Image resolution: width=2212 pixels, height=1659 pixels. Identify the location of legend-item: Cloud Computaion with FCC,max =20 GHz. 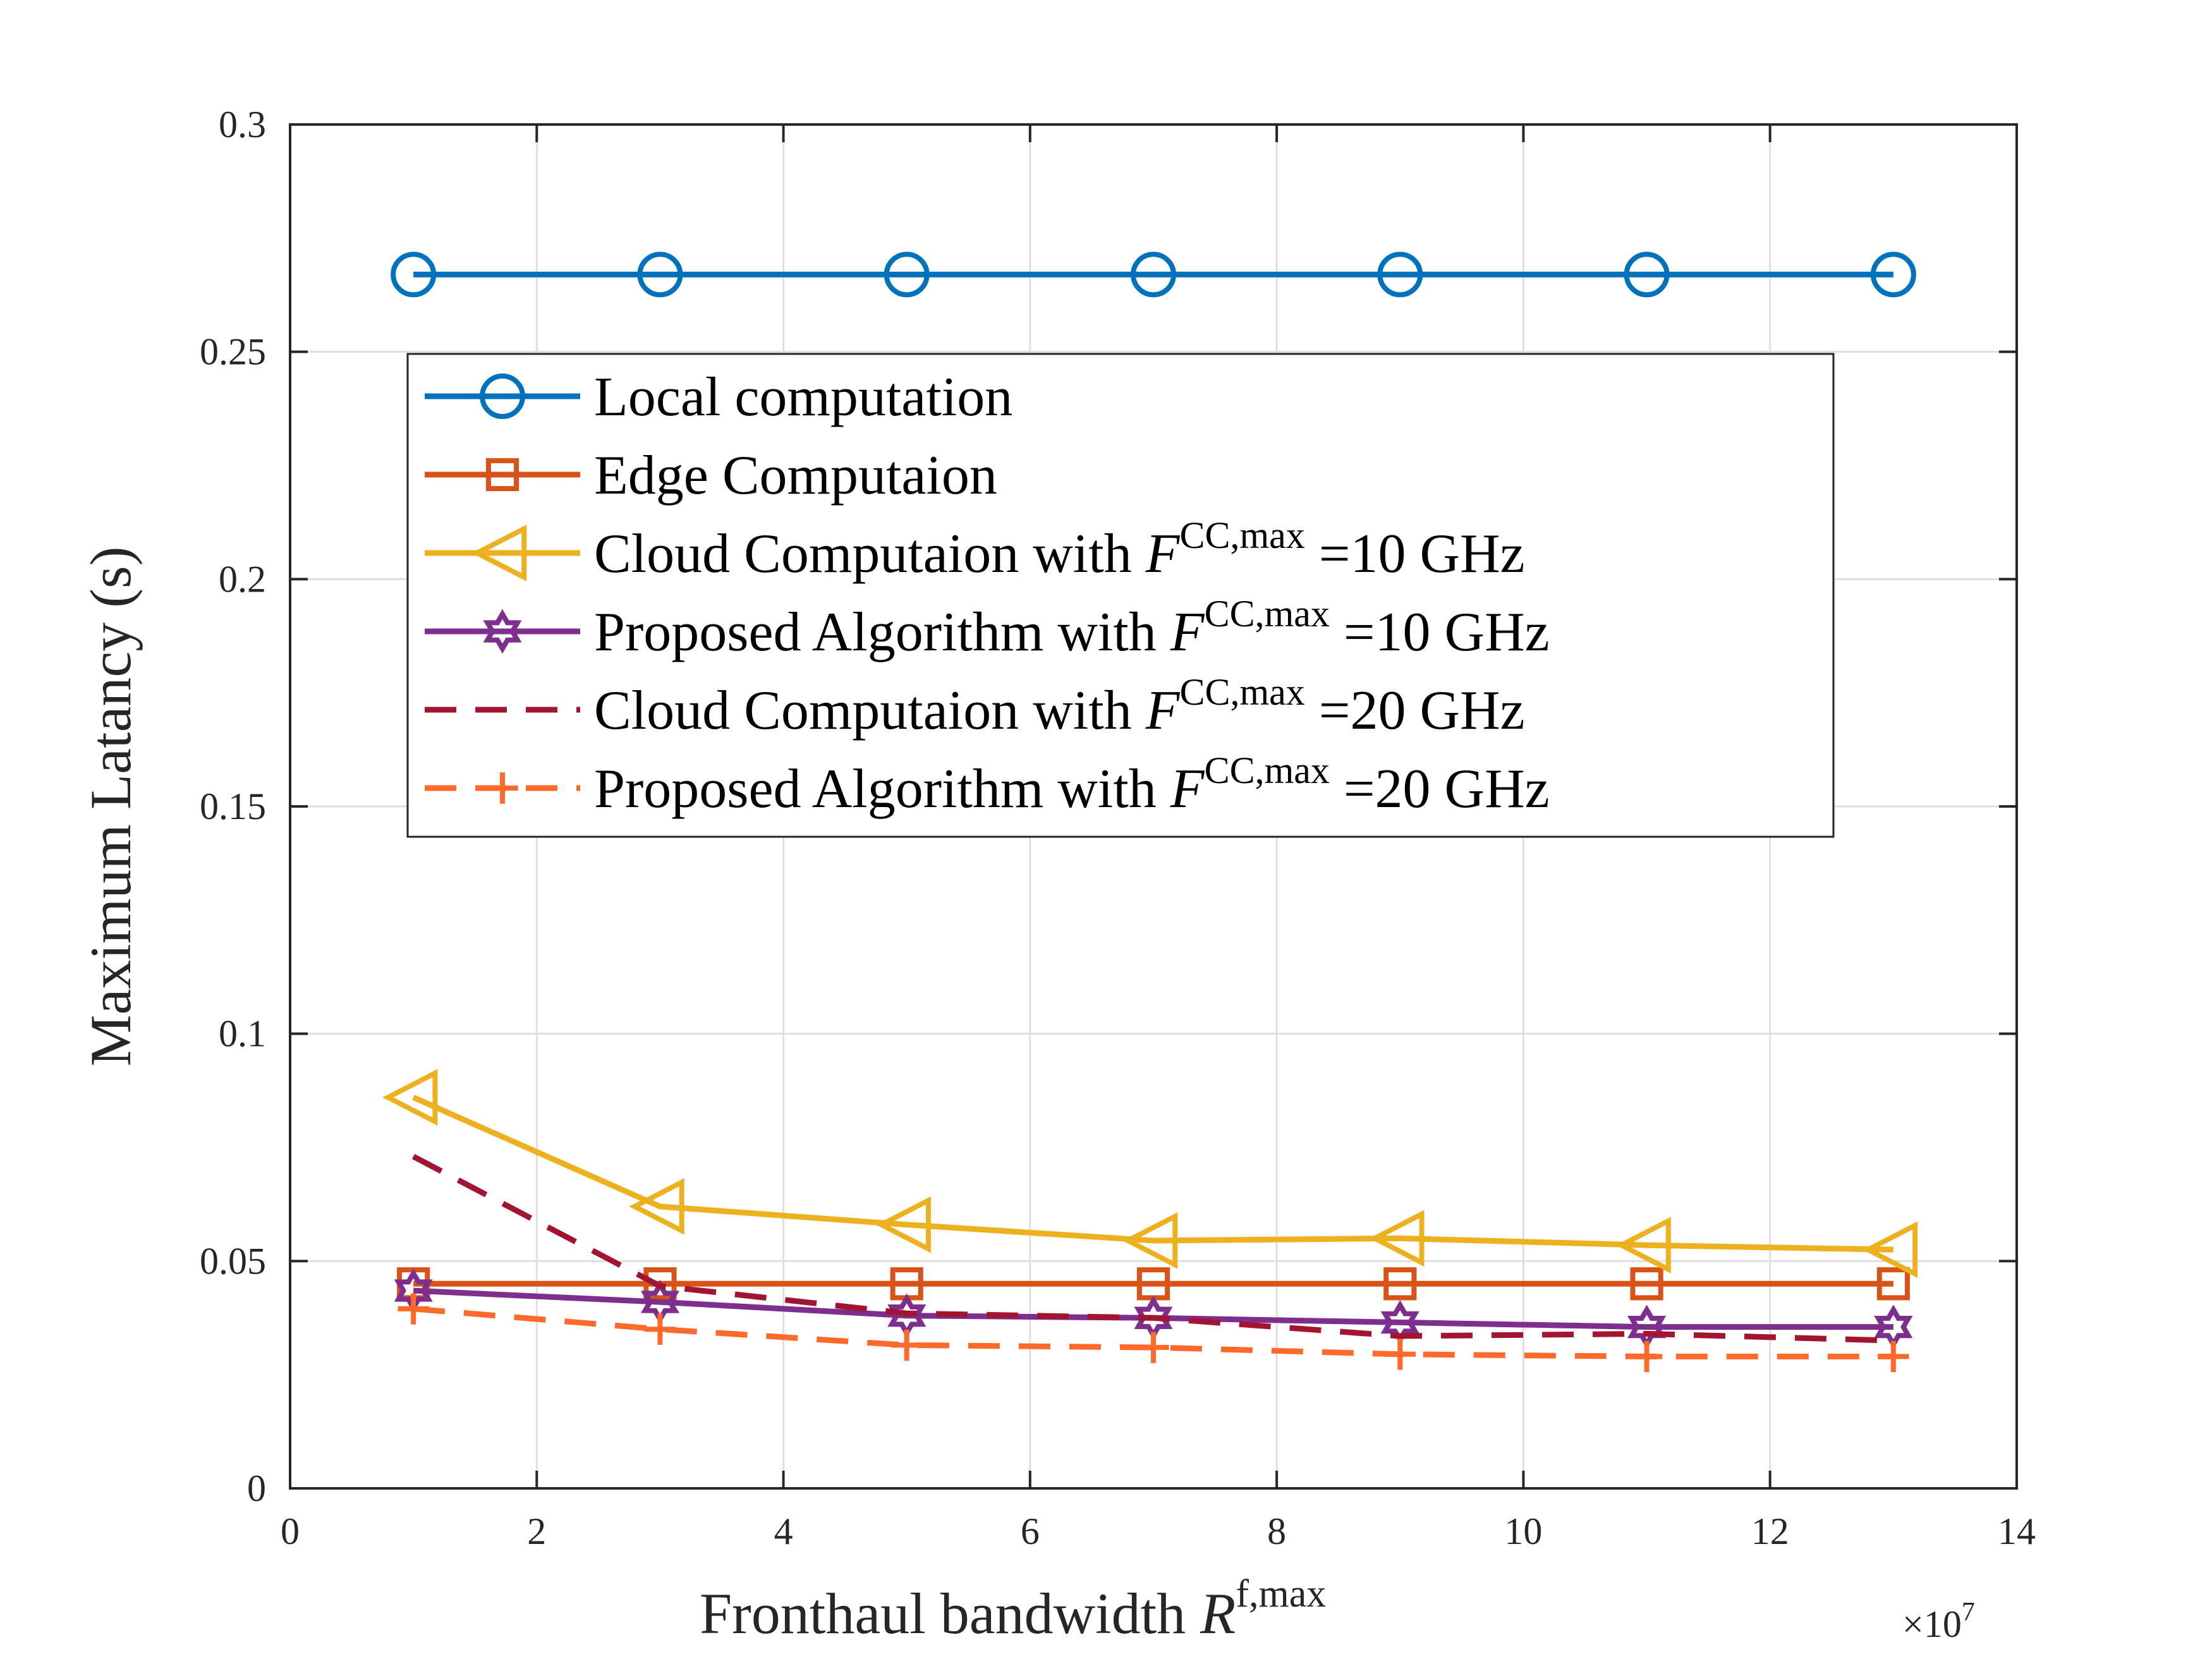
(975, 706).